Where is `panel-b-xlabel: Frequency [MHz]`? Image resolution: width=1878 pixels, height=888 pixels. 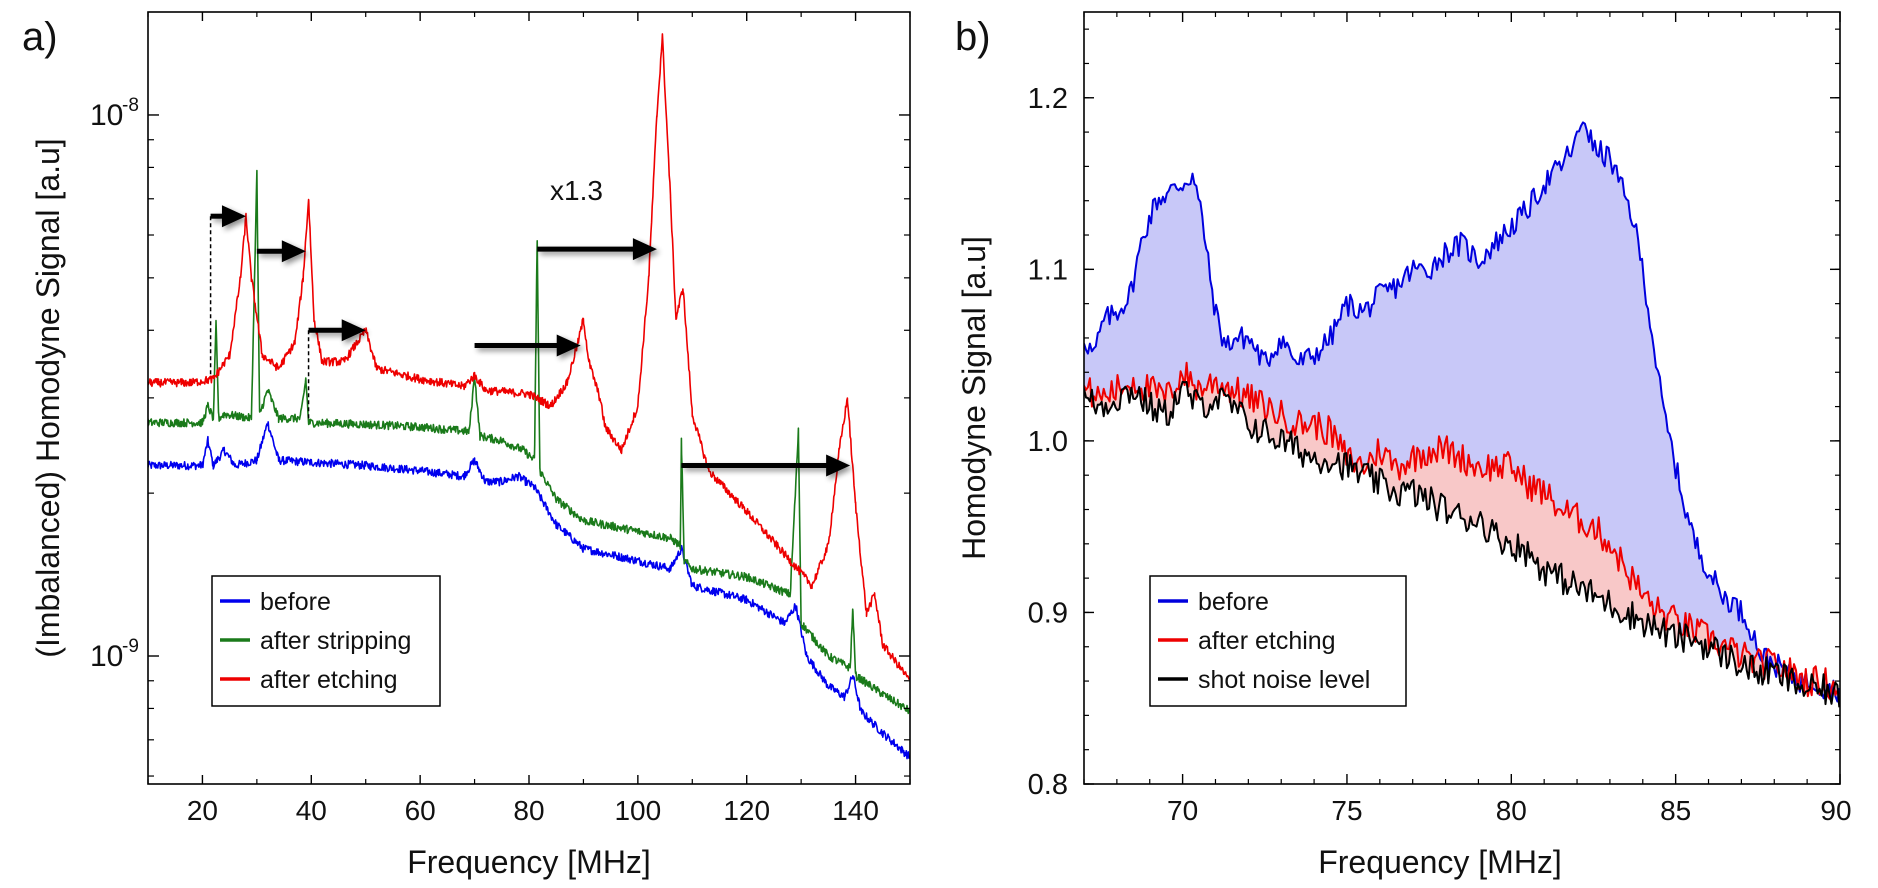 panel-b-xlabel: Frequency [MHz] is located at coordinates (1440, 862).